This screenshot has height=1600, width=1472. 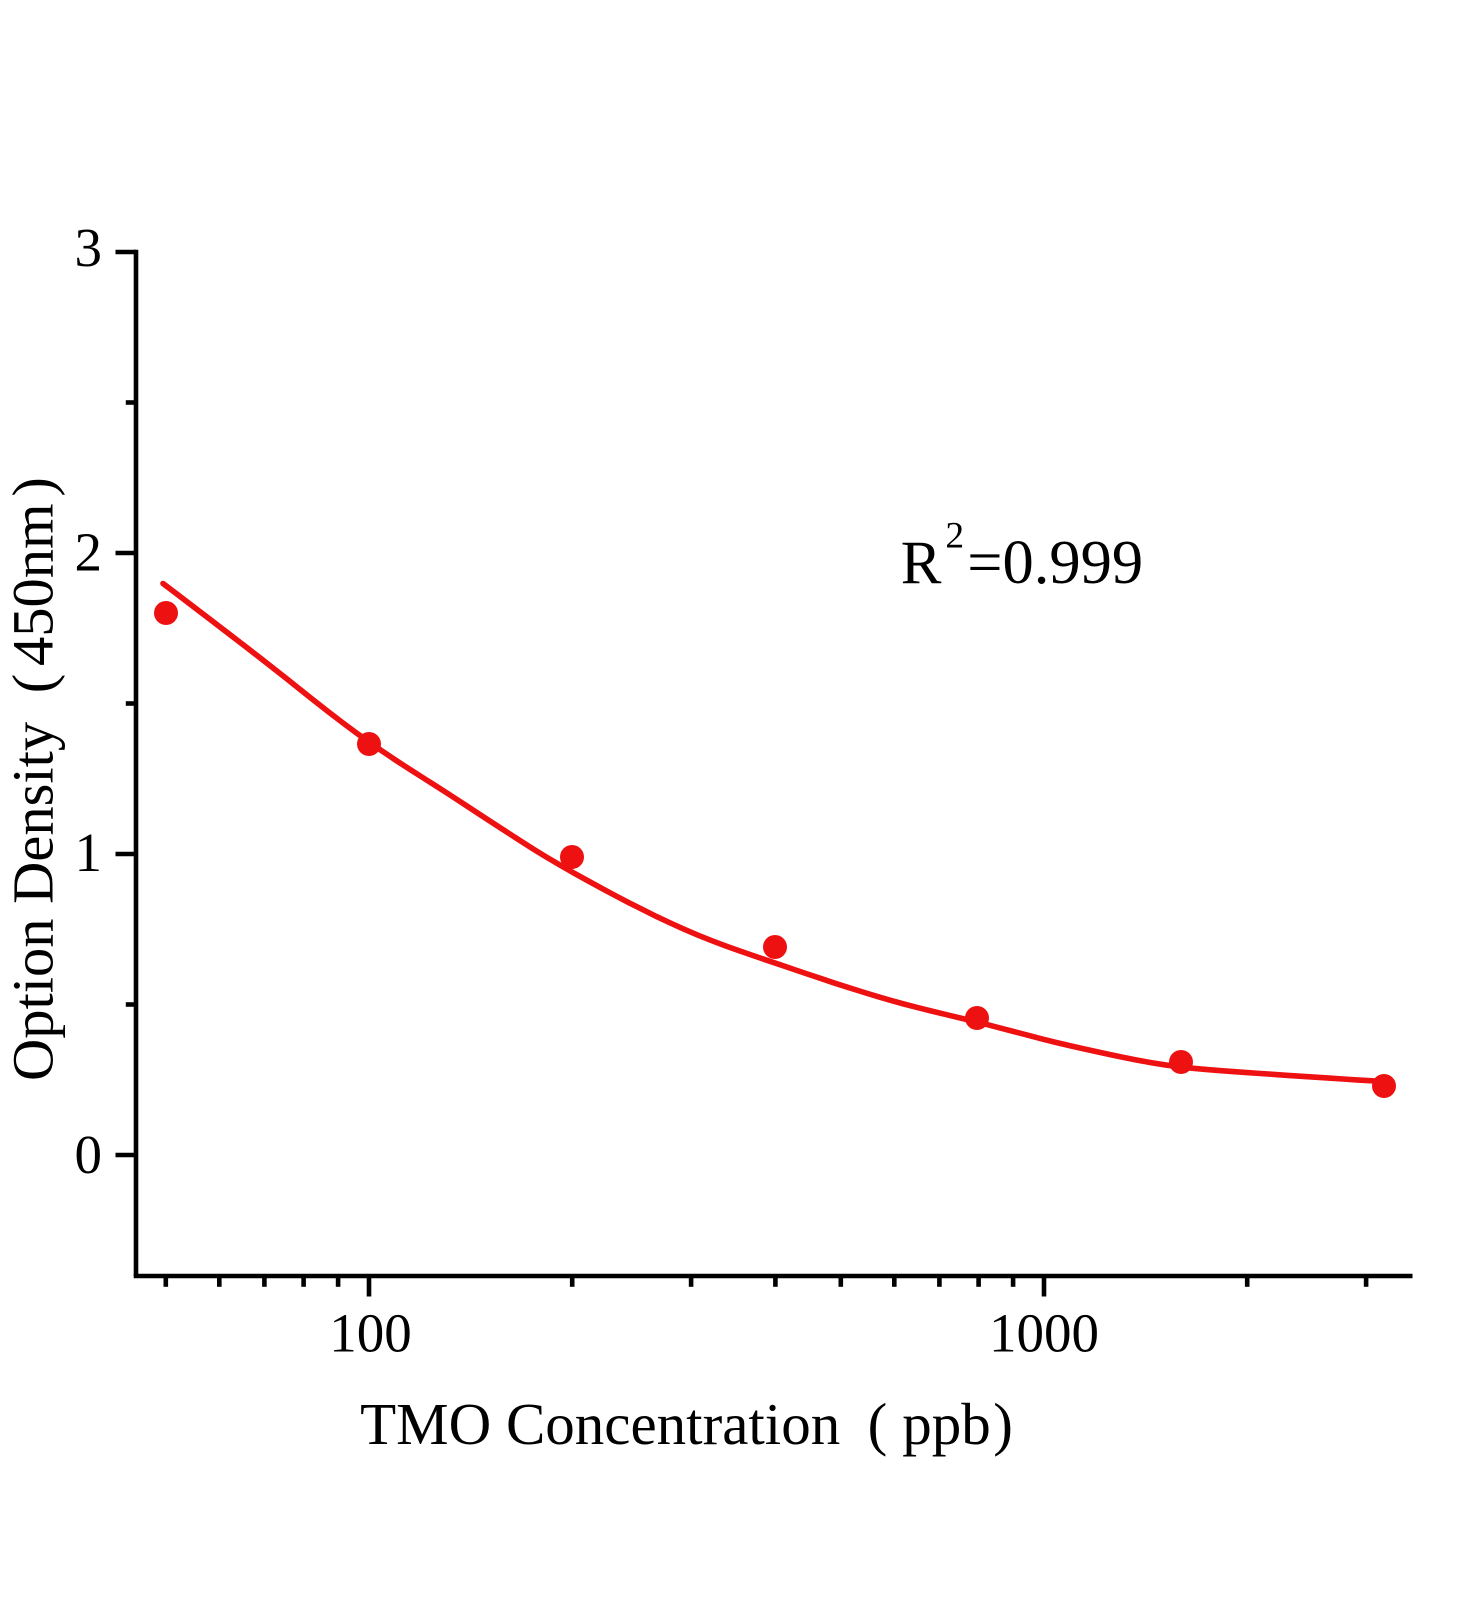 What do you see at coordinates (600, 1424) in the screenshot?
I see `svg-text: TMO Concentration` at bounding box center [600, 1424].